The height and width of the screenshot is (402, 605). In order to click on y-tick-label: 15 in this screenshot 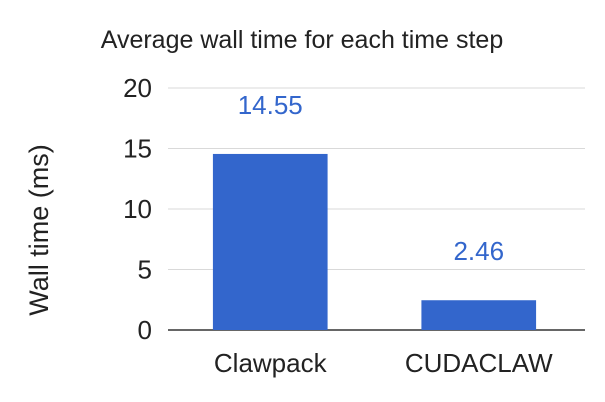, I will do `click(137, 149)`.